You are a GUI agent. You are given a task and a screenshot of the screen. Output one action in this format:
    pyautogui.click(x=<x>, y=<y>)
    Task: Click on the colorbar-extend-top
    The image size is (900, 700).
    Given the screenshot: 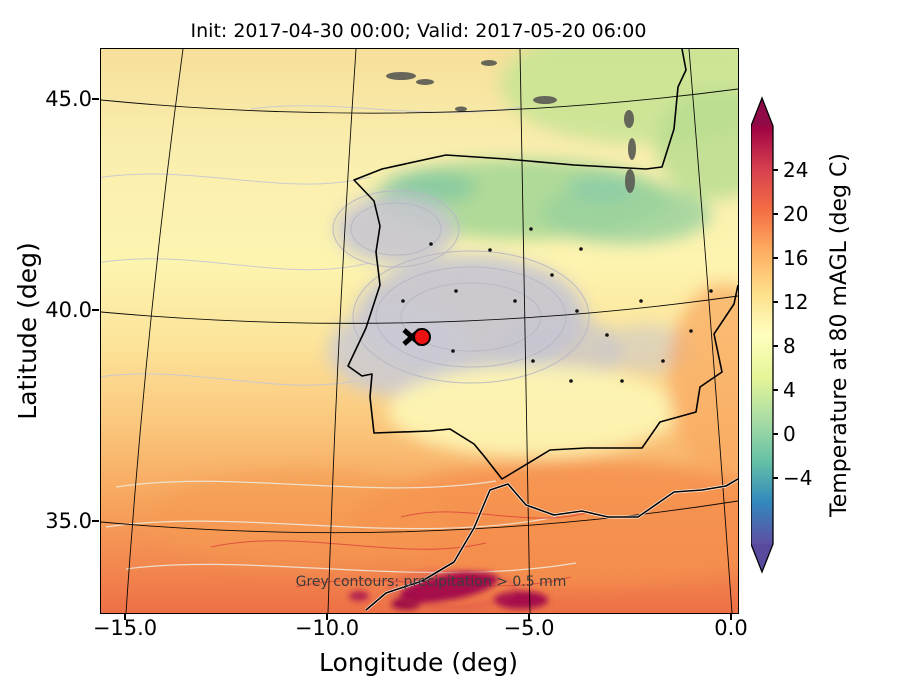 What is the action you would take?
    pyautogui.click(x=762, y=112)
    